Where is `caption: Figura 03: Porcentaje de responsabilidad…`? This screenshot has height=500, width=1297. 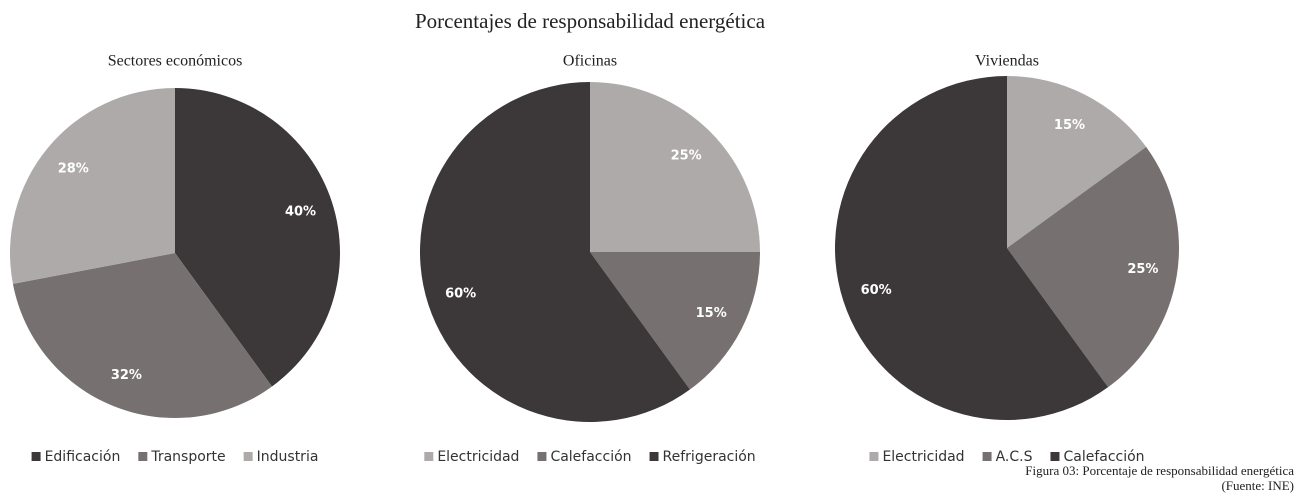 caption: Figura 03: Porcentaje de responsabilidad… is located at coordinates (1159, 470).